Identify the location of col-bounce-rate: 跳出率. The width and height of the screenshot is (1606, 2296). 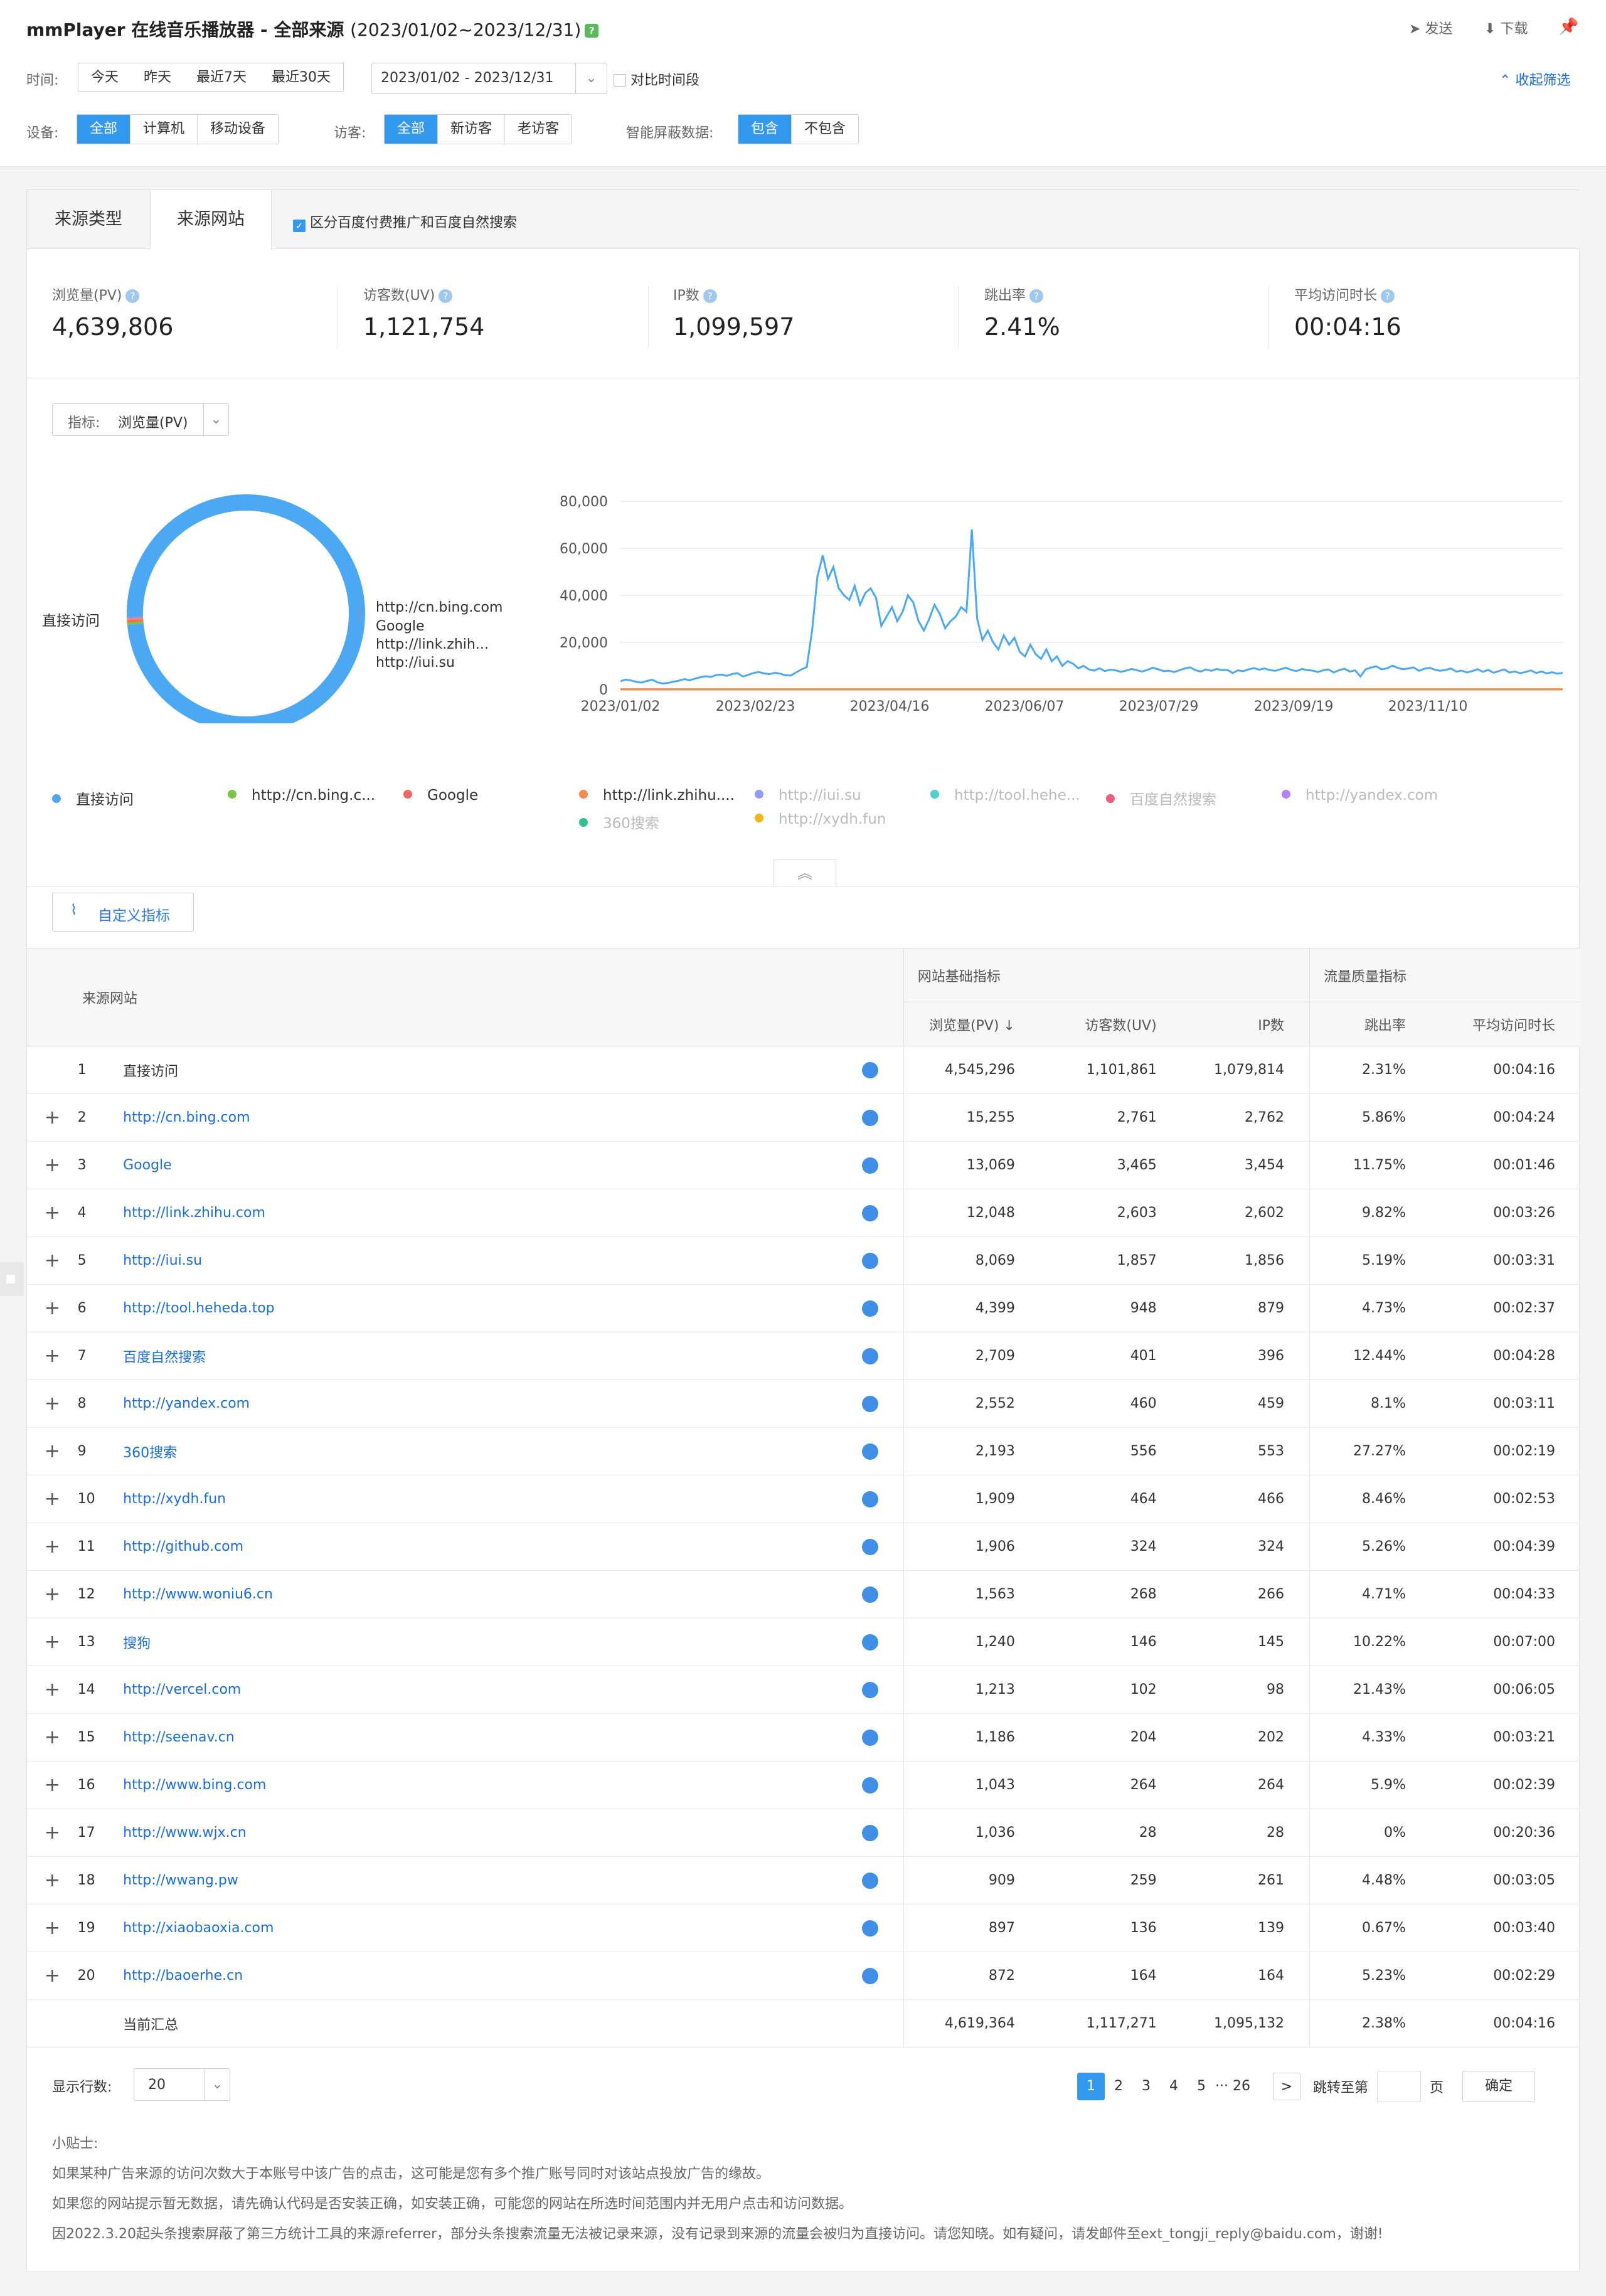
(1367, 1024).